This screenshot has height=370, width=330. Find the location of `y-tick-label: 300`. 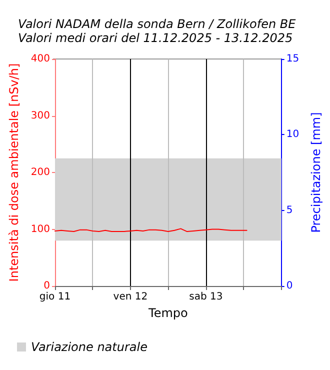

y-tick-label: 300 is located at coordinates (40, 116).